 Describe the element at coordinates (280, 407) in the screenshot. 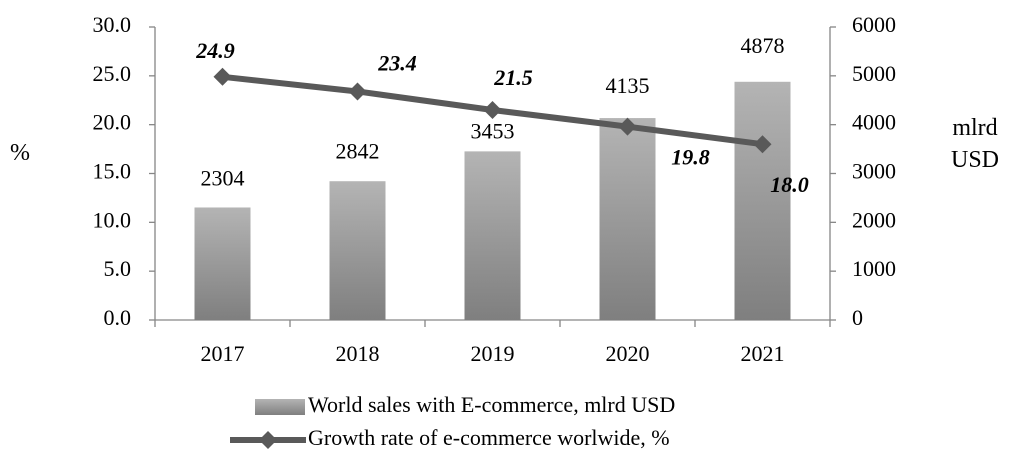

I see `legend-swatch` at that location.